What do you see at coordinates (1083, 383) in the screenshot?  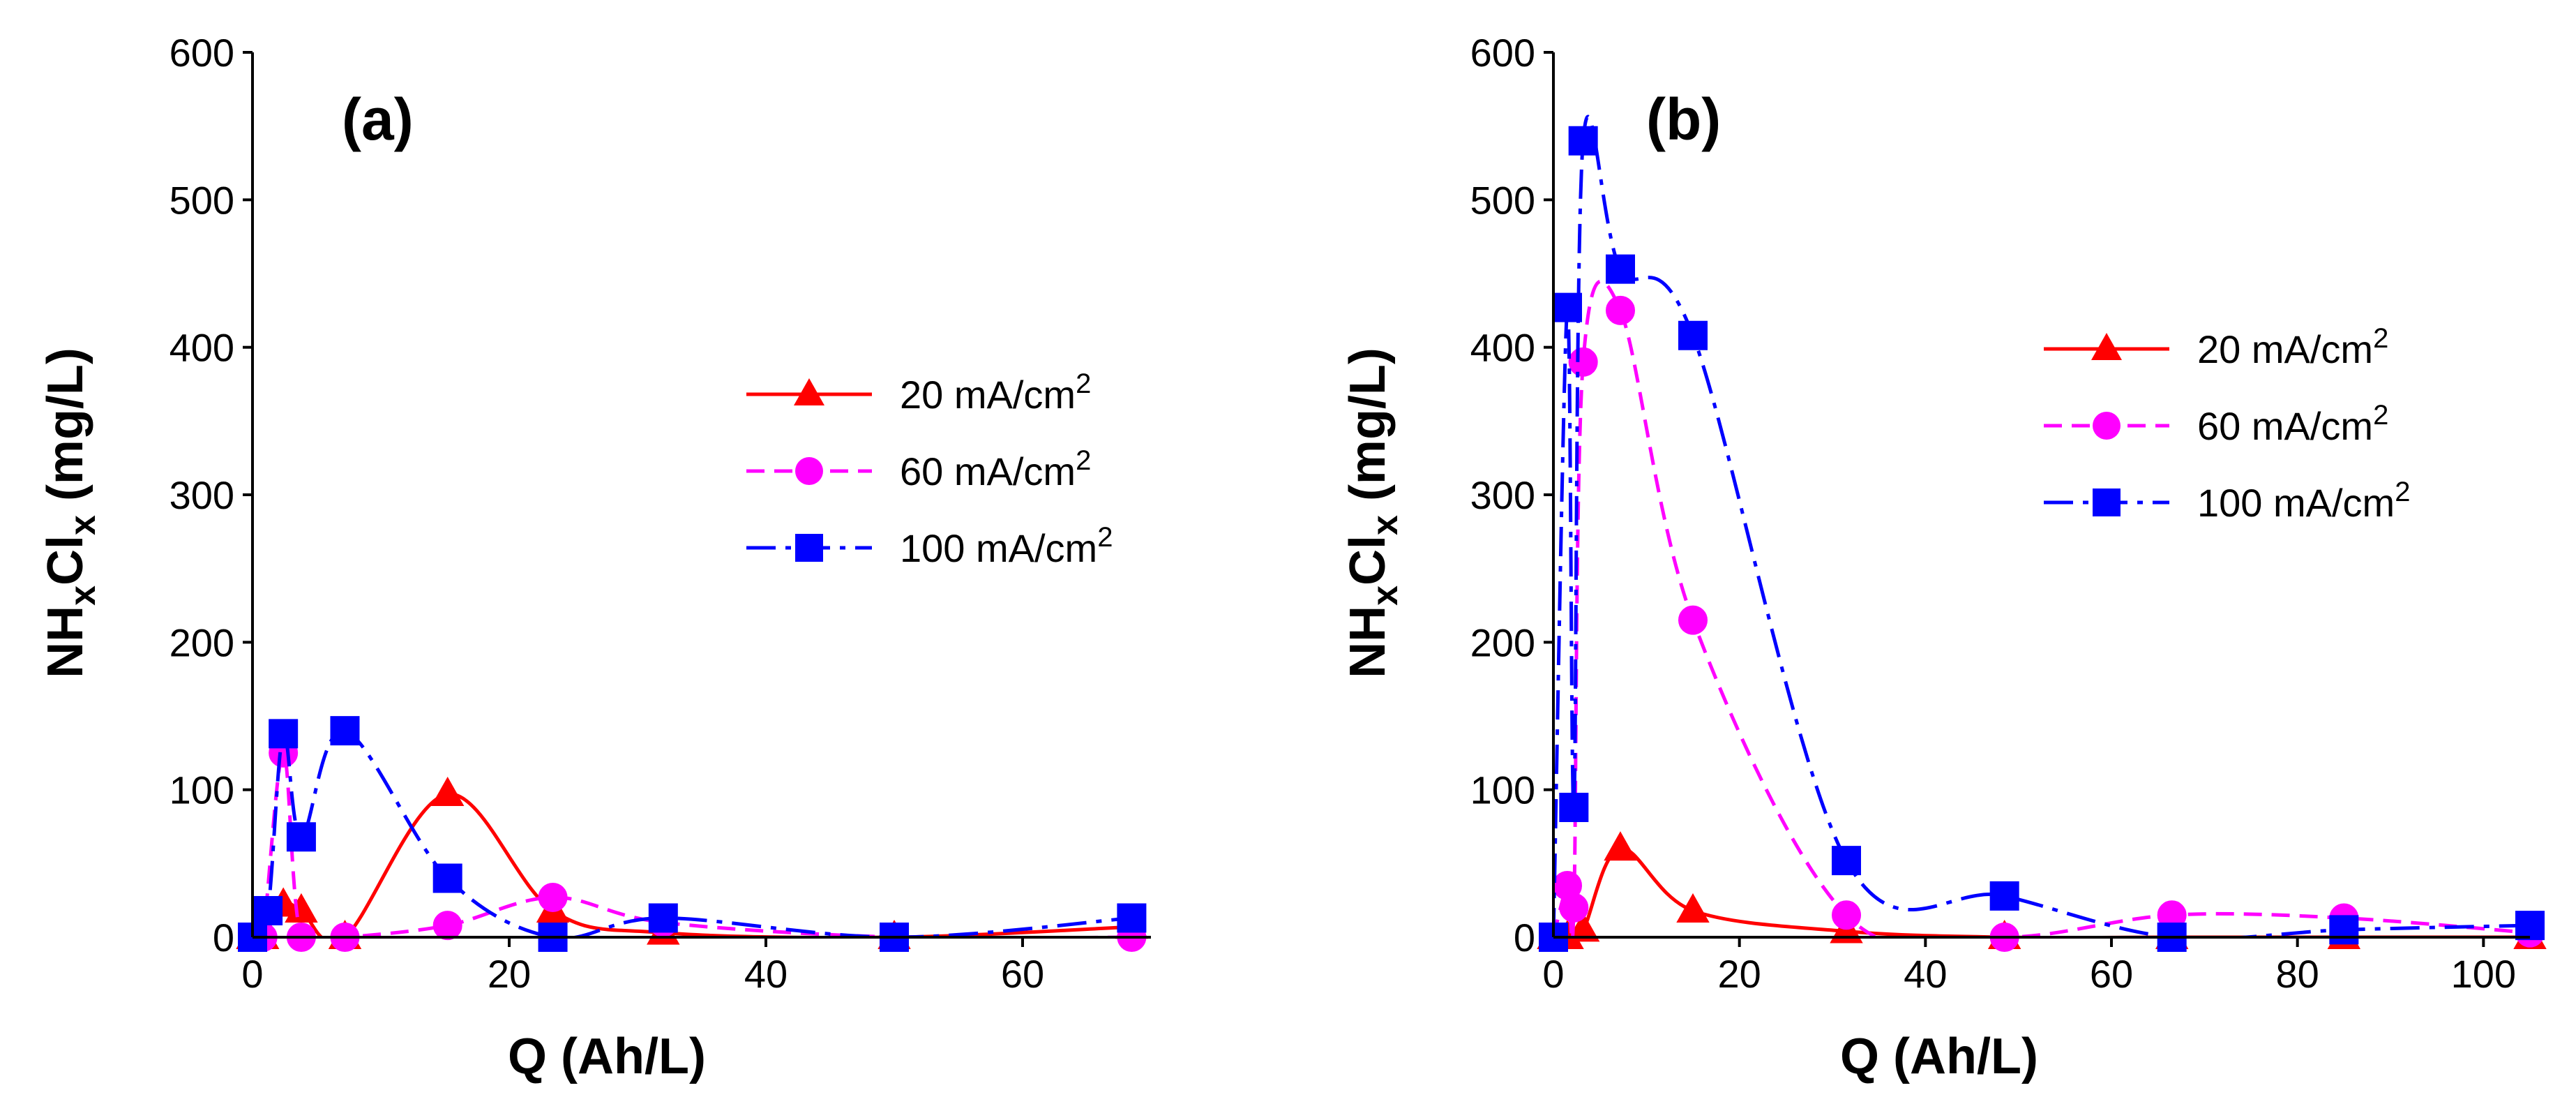 I see `panel-a-legend-sup-20: 2` at bounding box center [1083, 383].